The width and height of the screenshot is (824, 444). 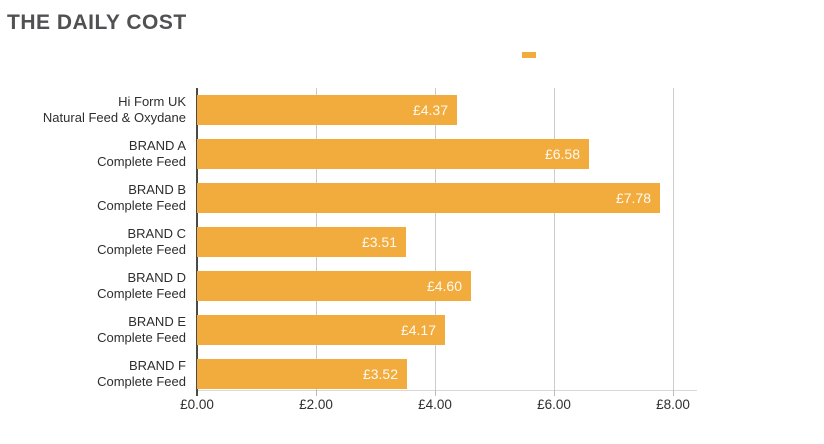 I want to click on x-tick-label: £8.00, so click(x=673, y=404).